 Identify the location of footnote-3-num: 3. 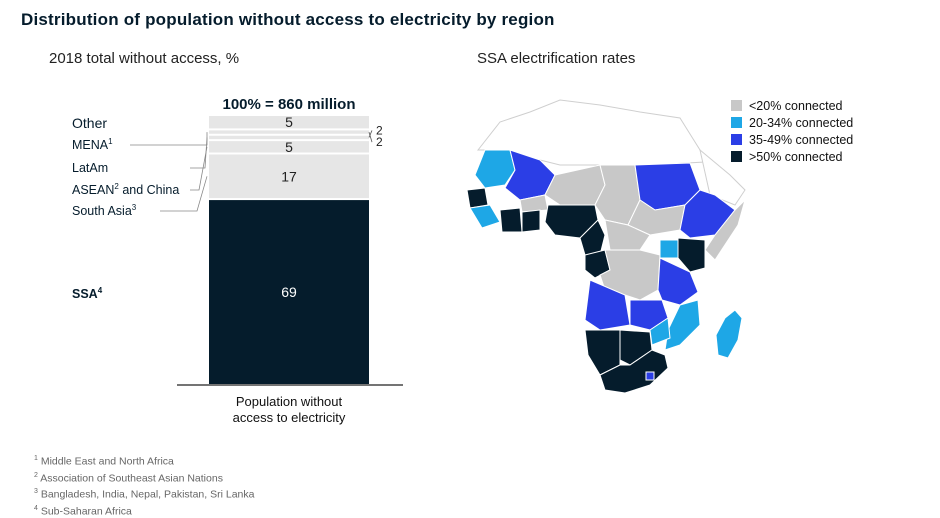
(36, 491).